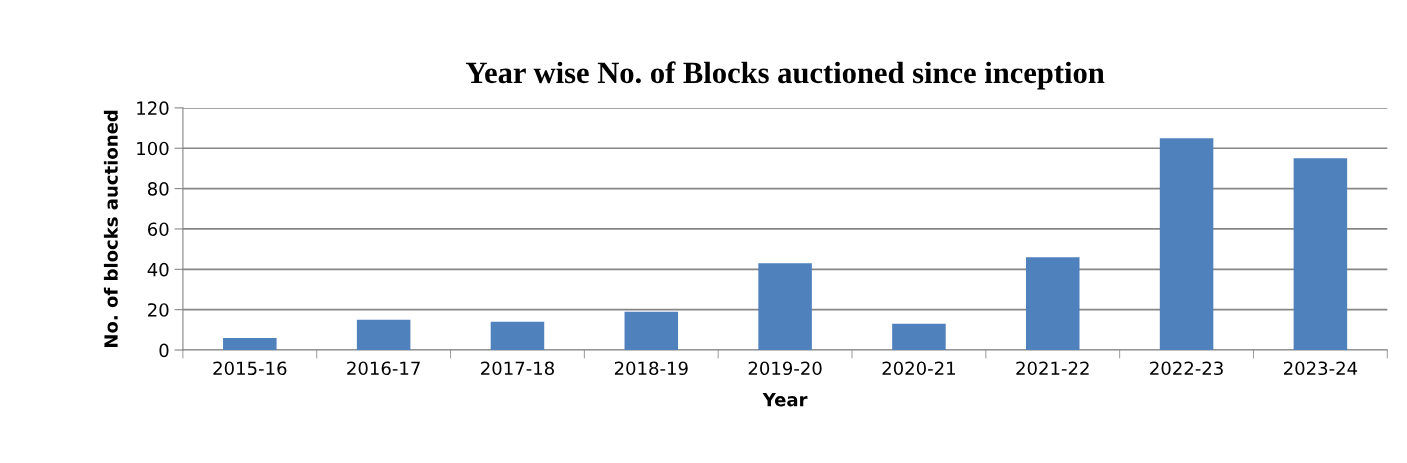 The height and width of the screenshot is (463, 1407). I want to click on y-tick-label: 0, so click(164, 350).